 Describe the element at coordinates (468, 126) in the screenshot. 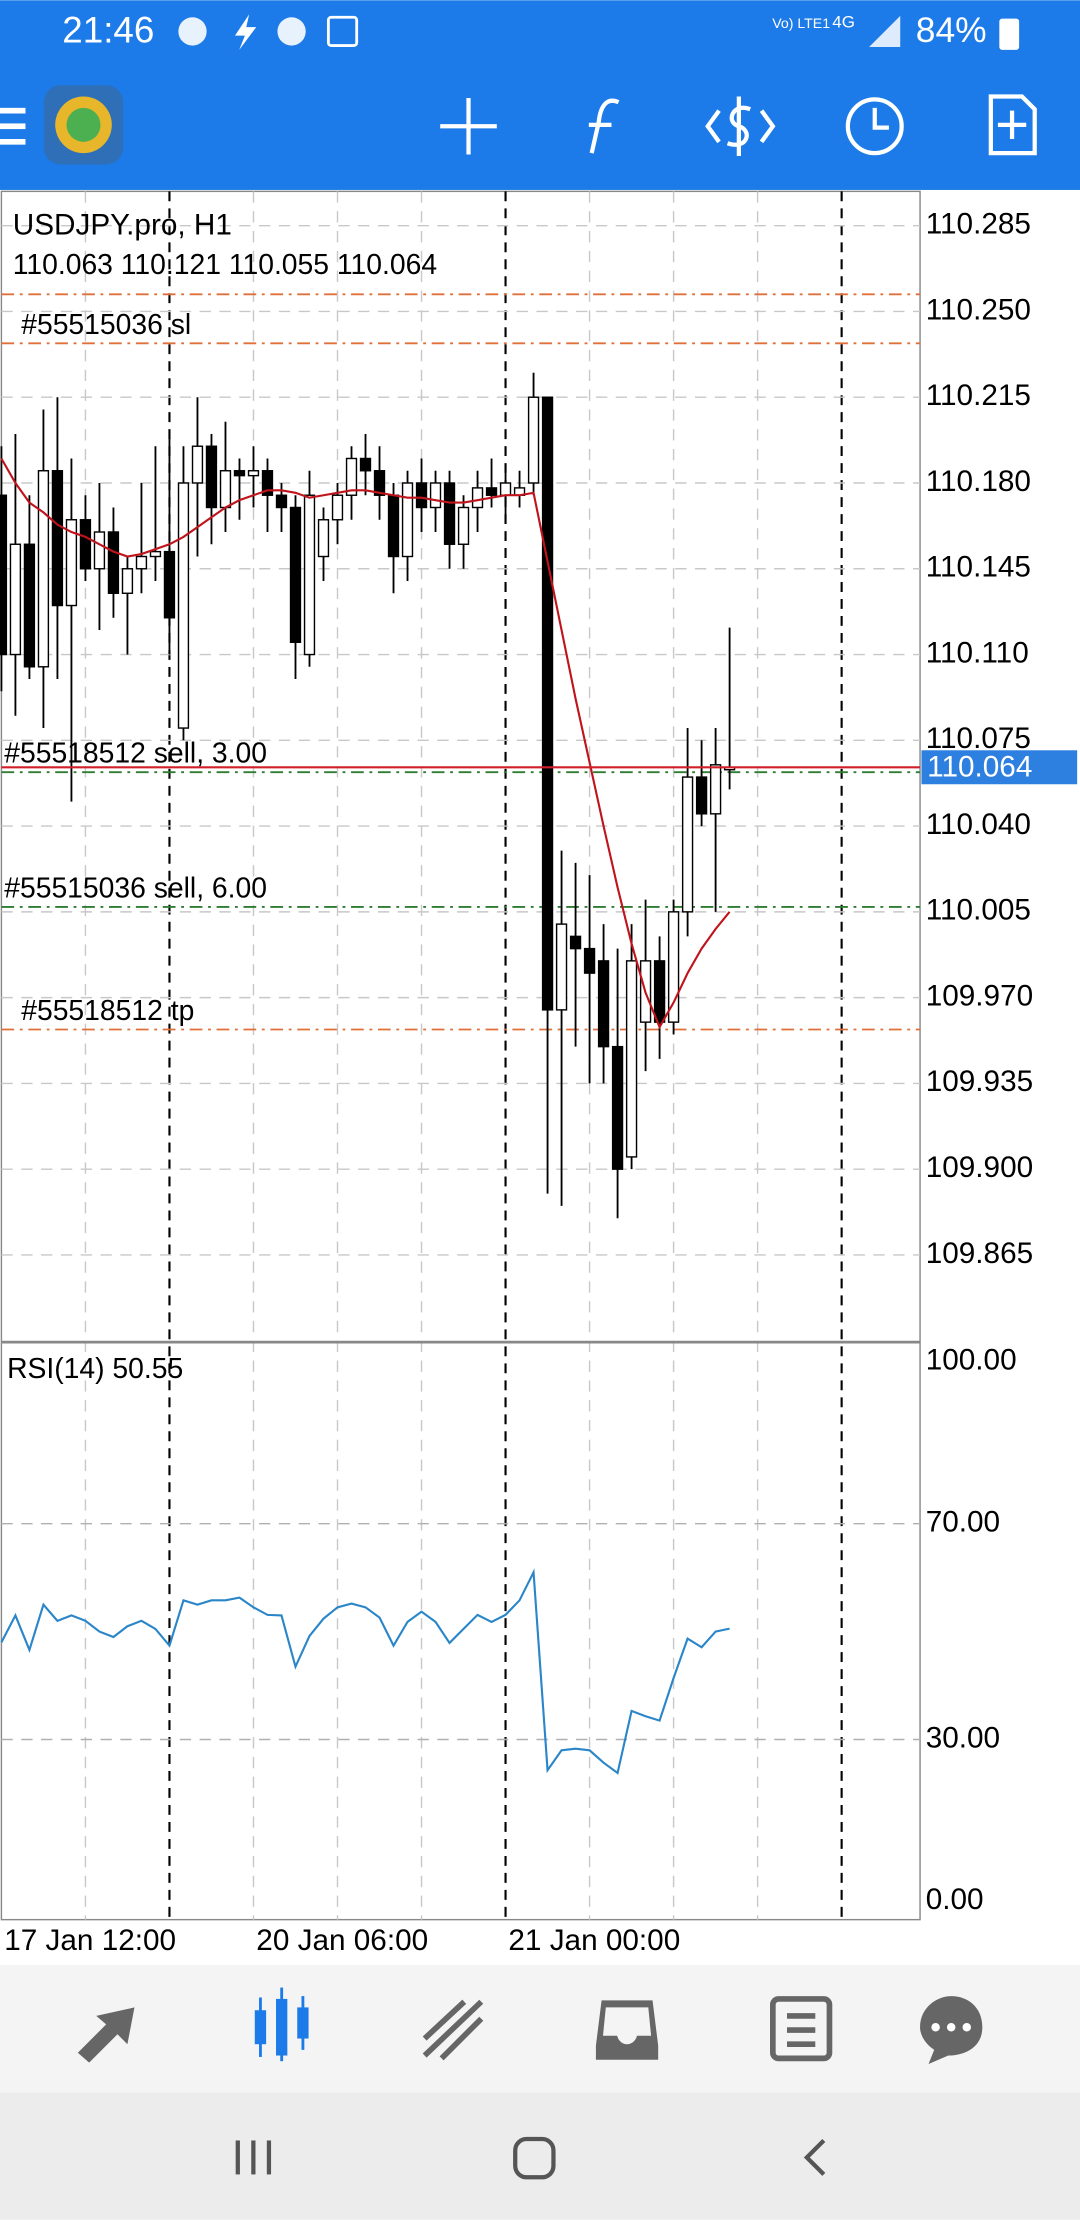

I see `crosshair-button` at that location.